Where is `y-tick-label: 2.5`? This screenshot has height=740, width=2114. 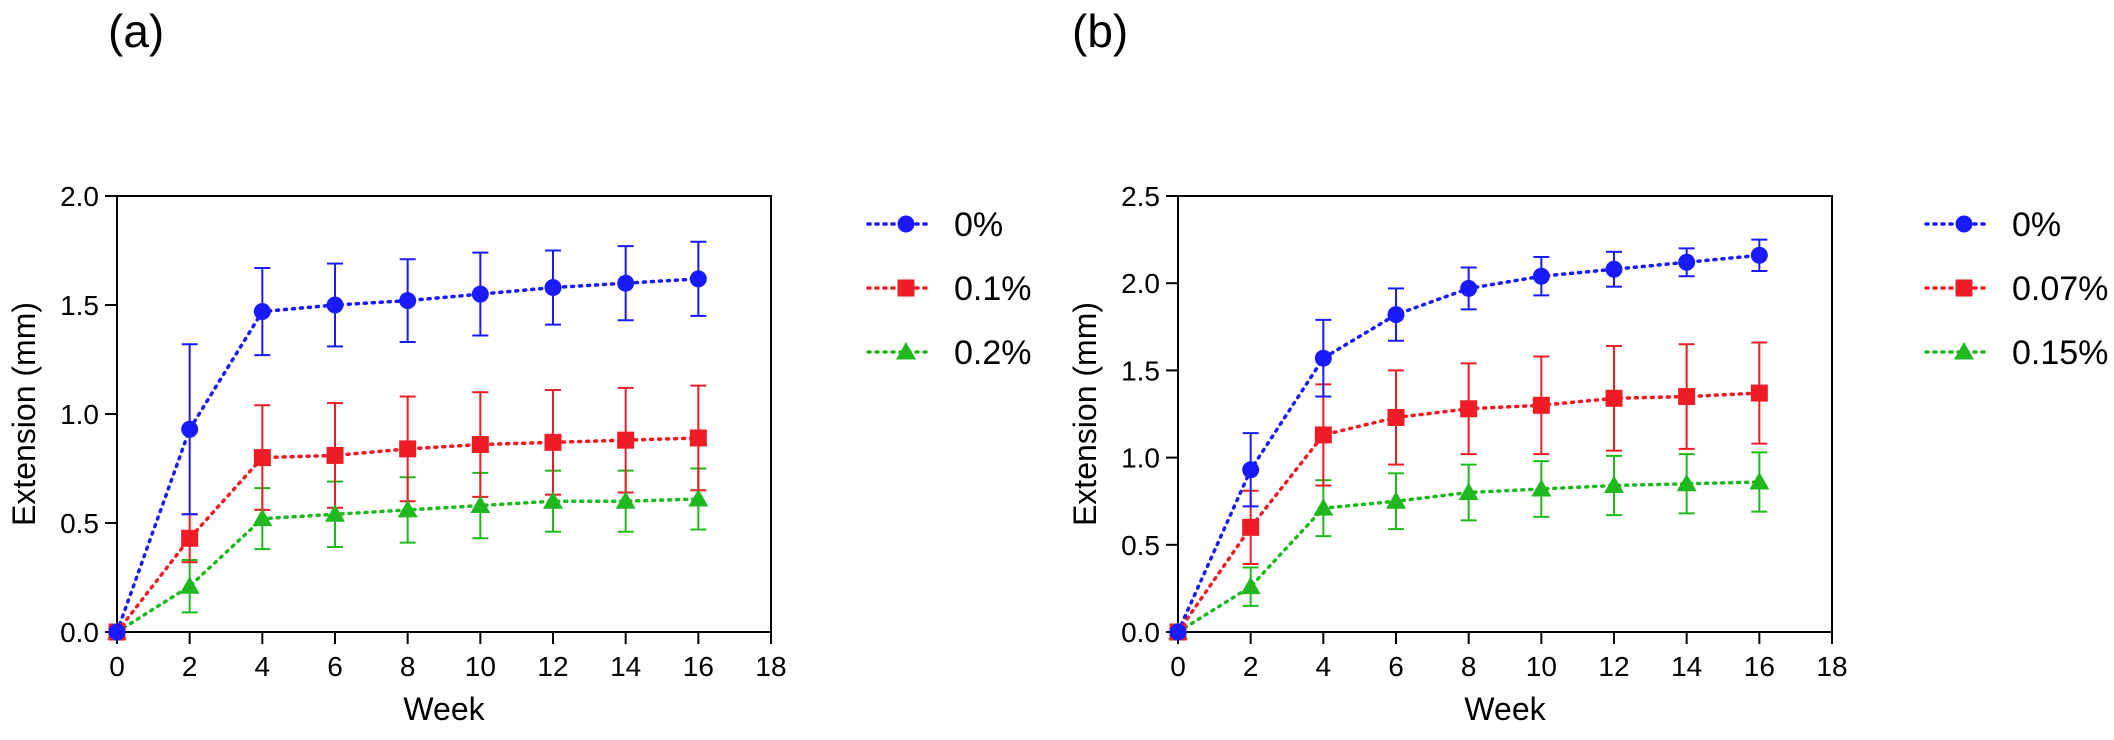 y-tick-label: 2.5 is located at coordinates (1140, 196).